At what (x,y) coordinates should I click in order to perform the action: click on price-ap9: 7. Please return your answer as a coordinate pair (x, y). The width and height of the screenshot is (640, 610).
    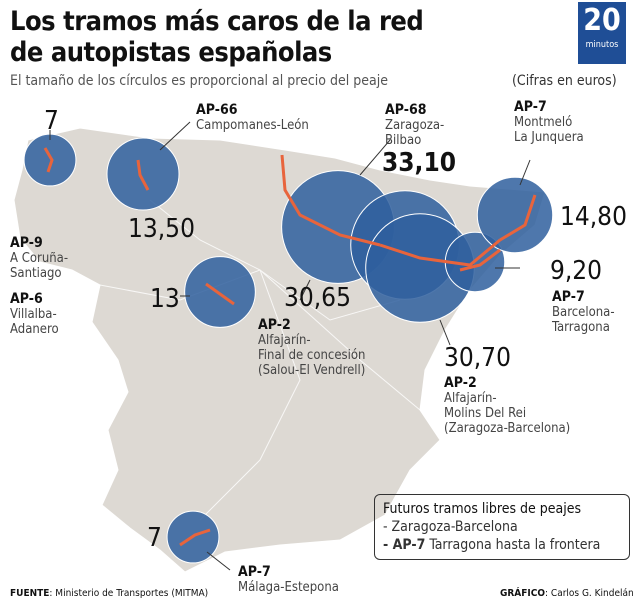
    Looking at the image, I should click on (51, 121).